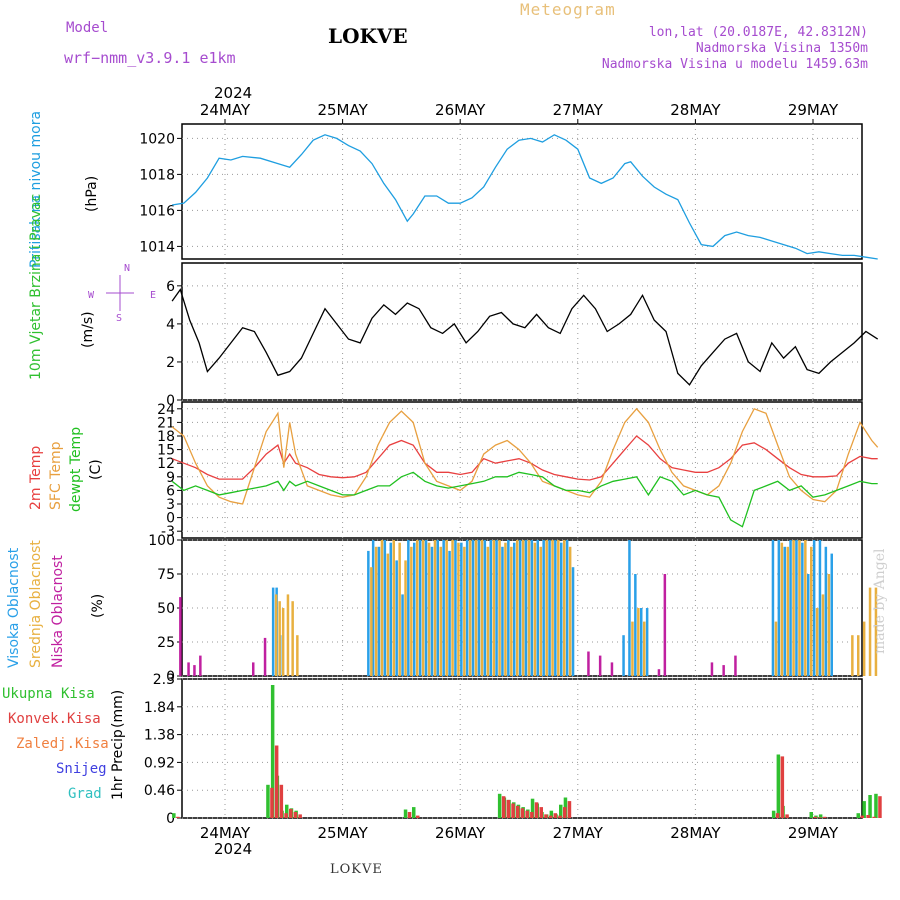  Describe the element at coordinates (119, 318) in the screenshot. I see `wind-compass-label: S` at that location.